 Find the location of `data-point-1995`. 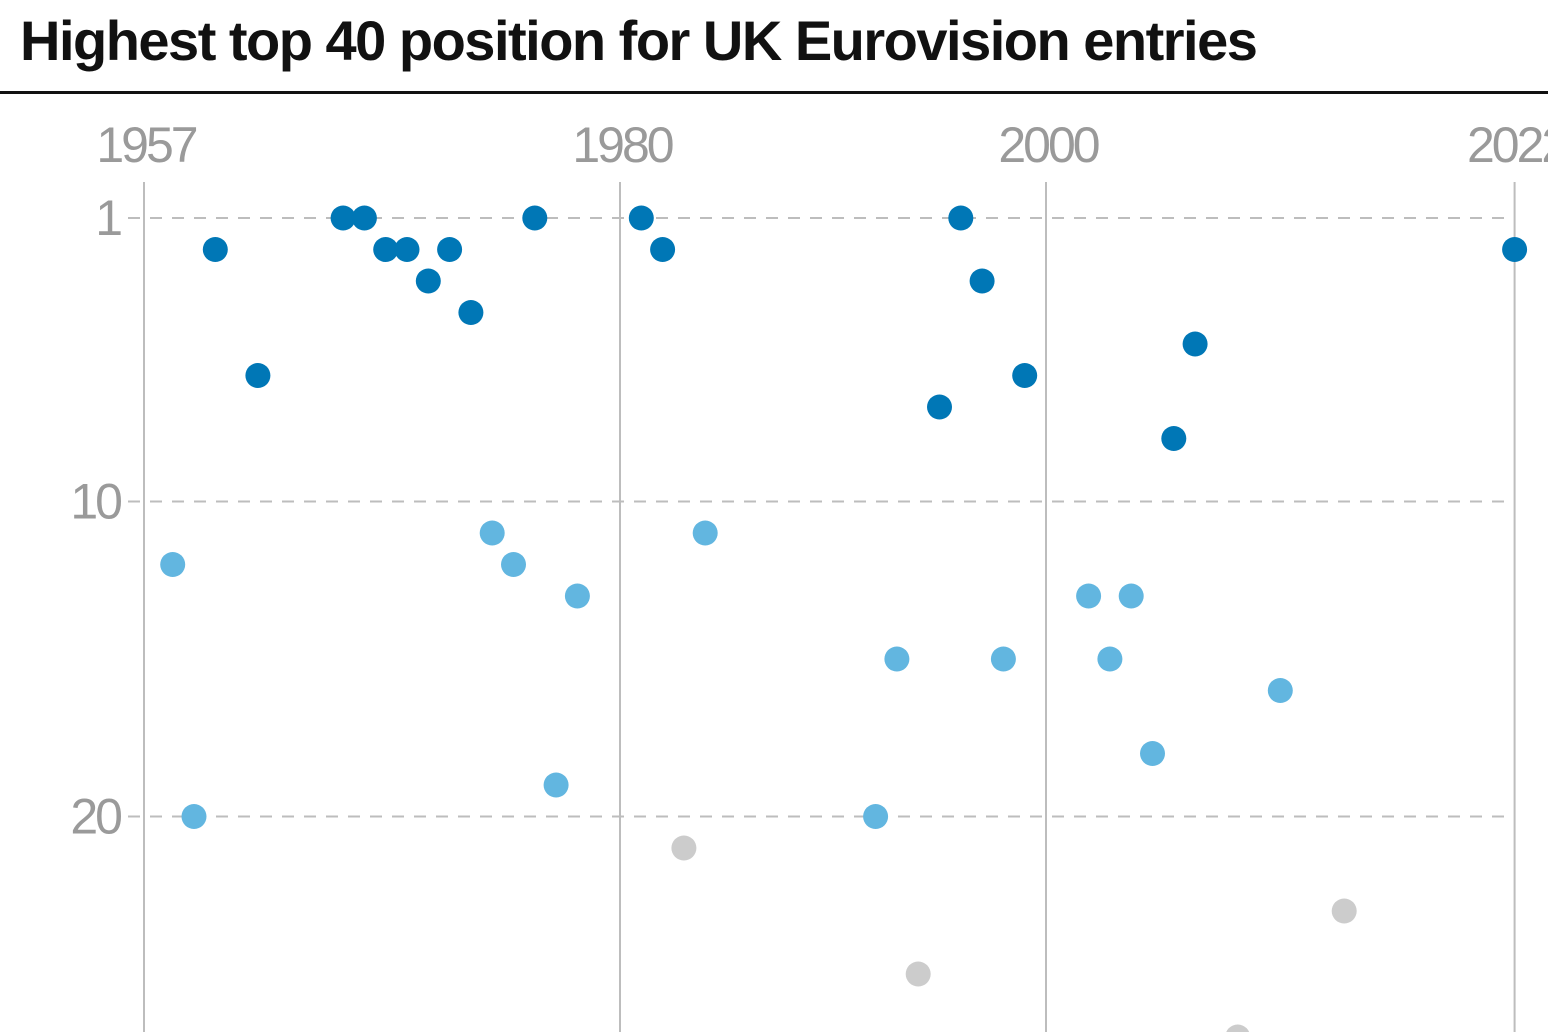

data-point-1995 is located at coordinates (939, 407).